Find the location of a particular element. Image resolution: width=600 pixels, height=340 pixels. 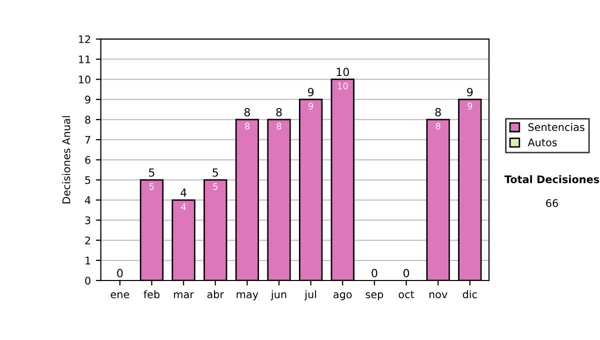

y-tick-label: 4 is located at coordinates (87, 200).